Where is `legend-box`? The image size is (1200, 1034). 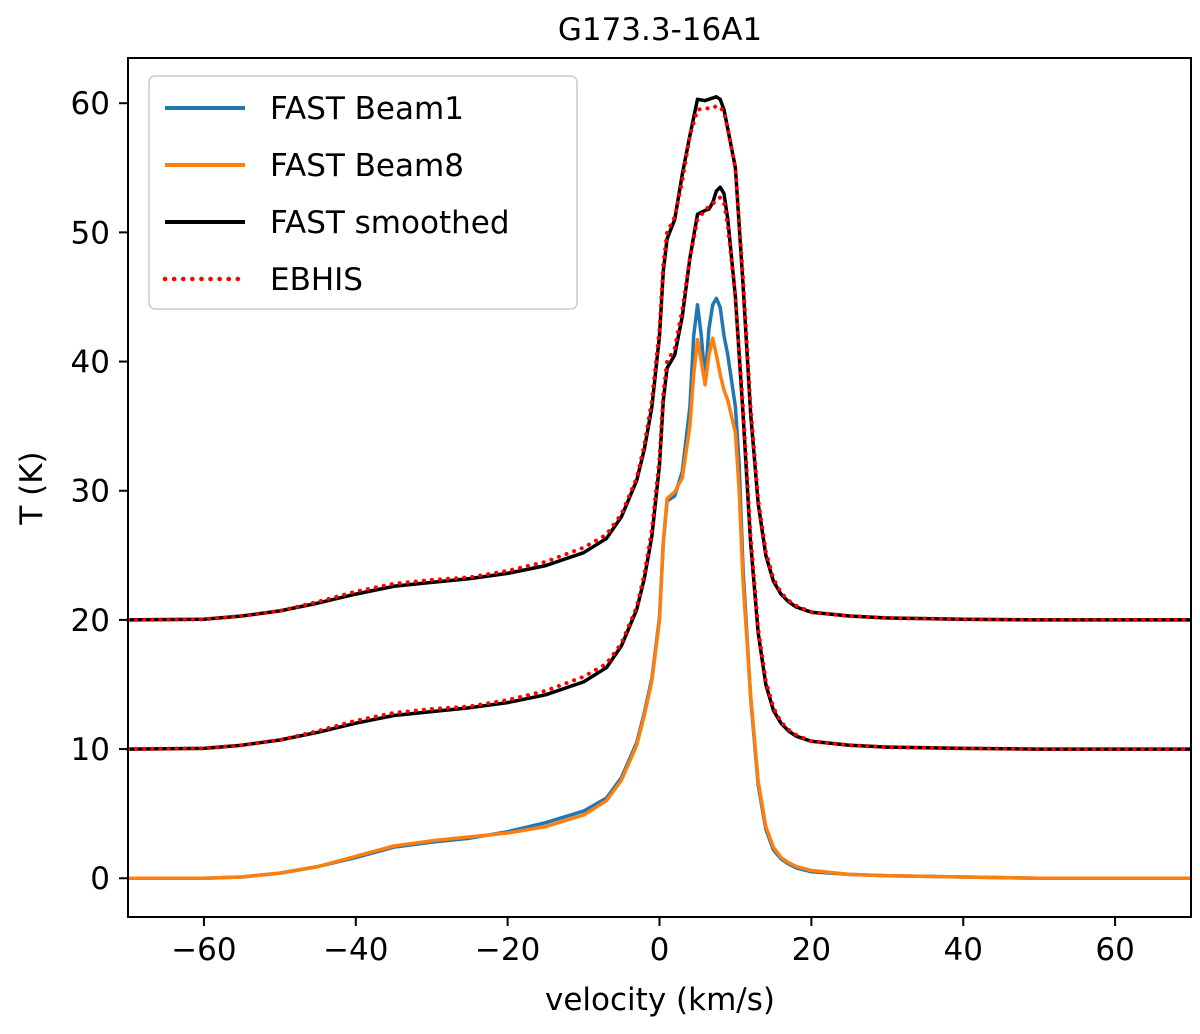
legend-box is located at coordinates (363, 192).